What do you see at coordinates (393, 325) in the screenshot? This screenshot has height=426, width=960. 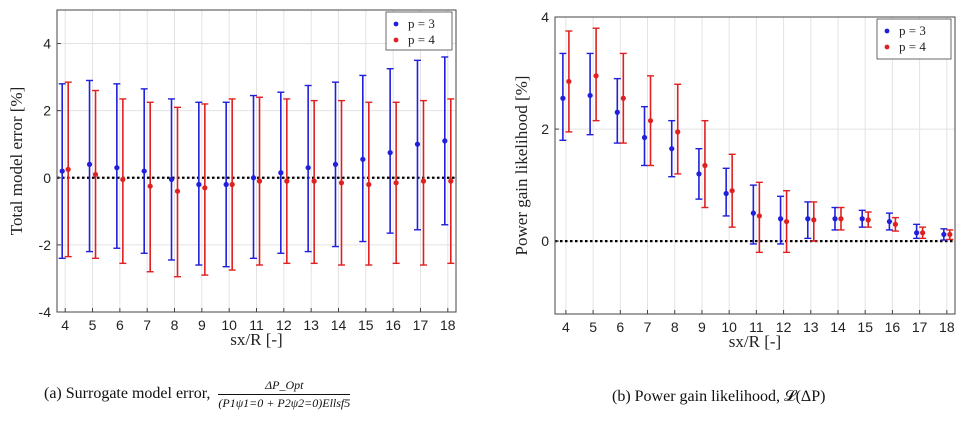 I see `x-tick-label: 16` at bounding box center [393, 325].